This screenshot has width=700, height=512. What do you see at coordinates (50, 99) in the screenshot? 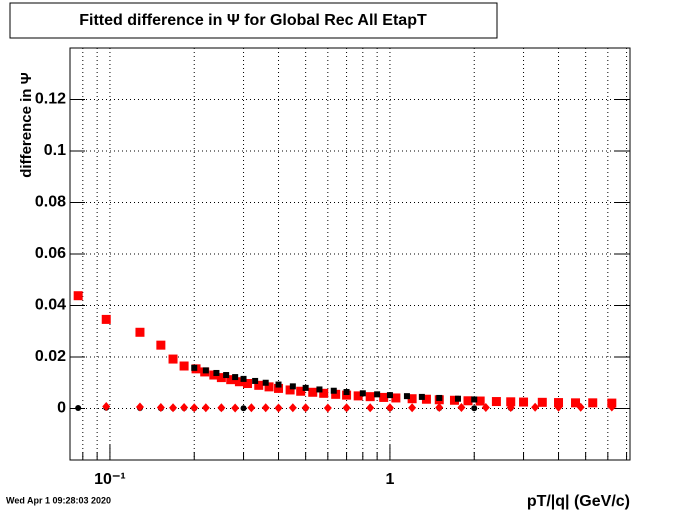
I see `y-tick-label: 0.12` at bounding box center [50, 99].